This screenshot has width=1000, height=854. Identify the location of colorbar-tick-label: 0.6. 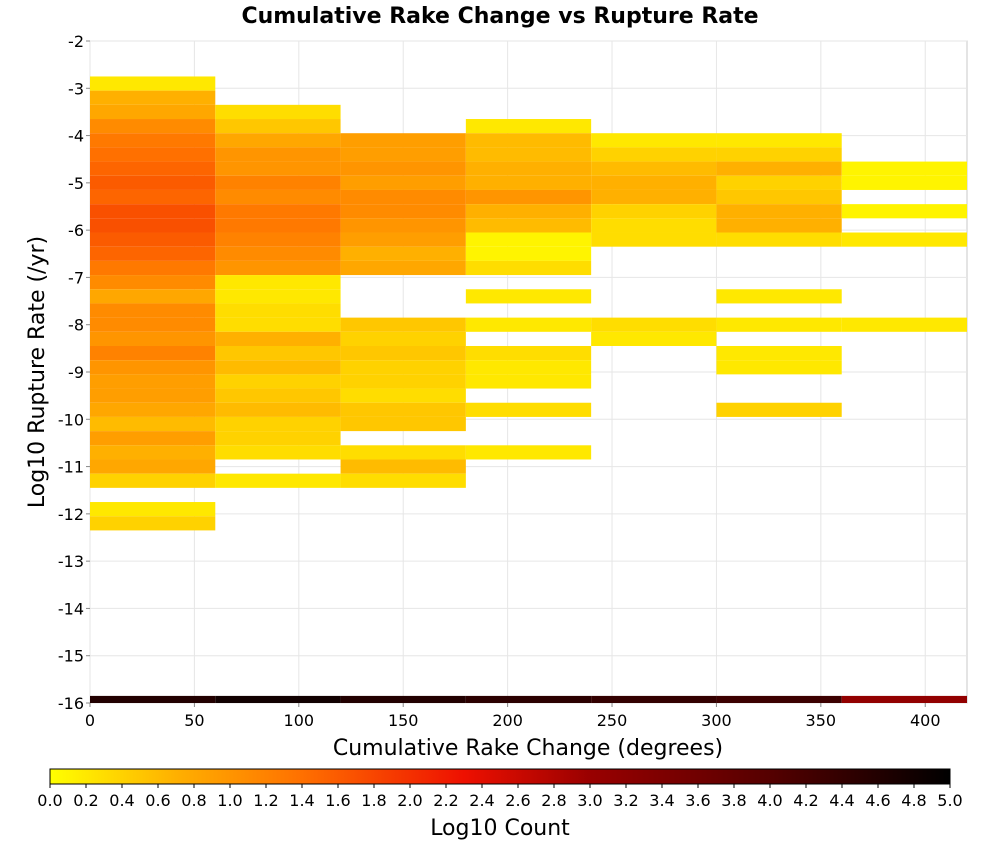
(157, 800).